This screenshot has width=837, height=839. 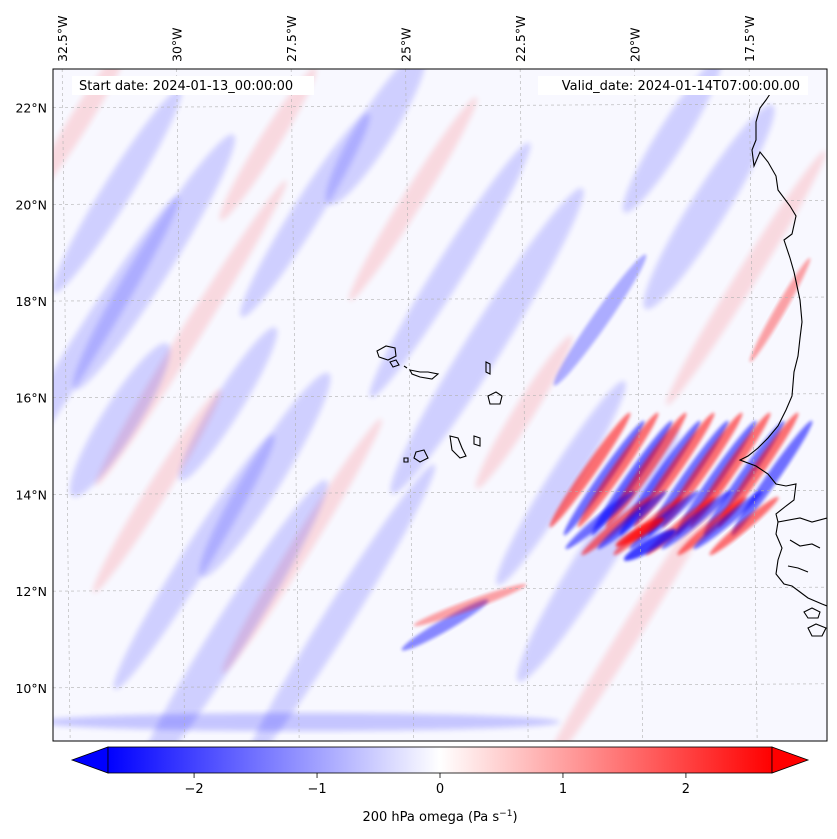 What do you see at coordinates (406, 44) in the screenshot?
I see `lon-tick-label: 25°W` at bounding box center [406, 44].